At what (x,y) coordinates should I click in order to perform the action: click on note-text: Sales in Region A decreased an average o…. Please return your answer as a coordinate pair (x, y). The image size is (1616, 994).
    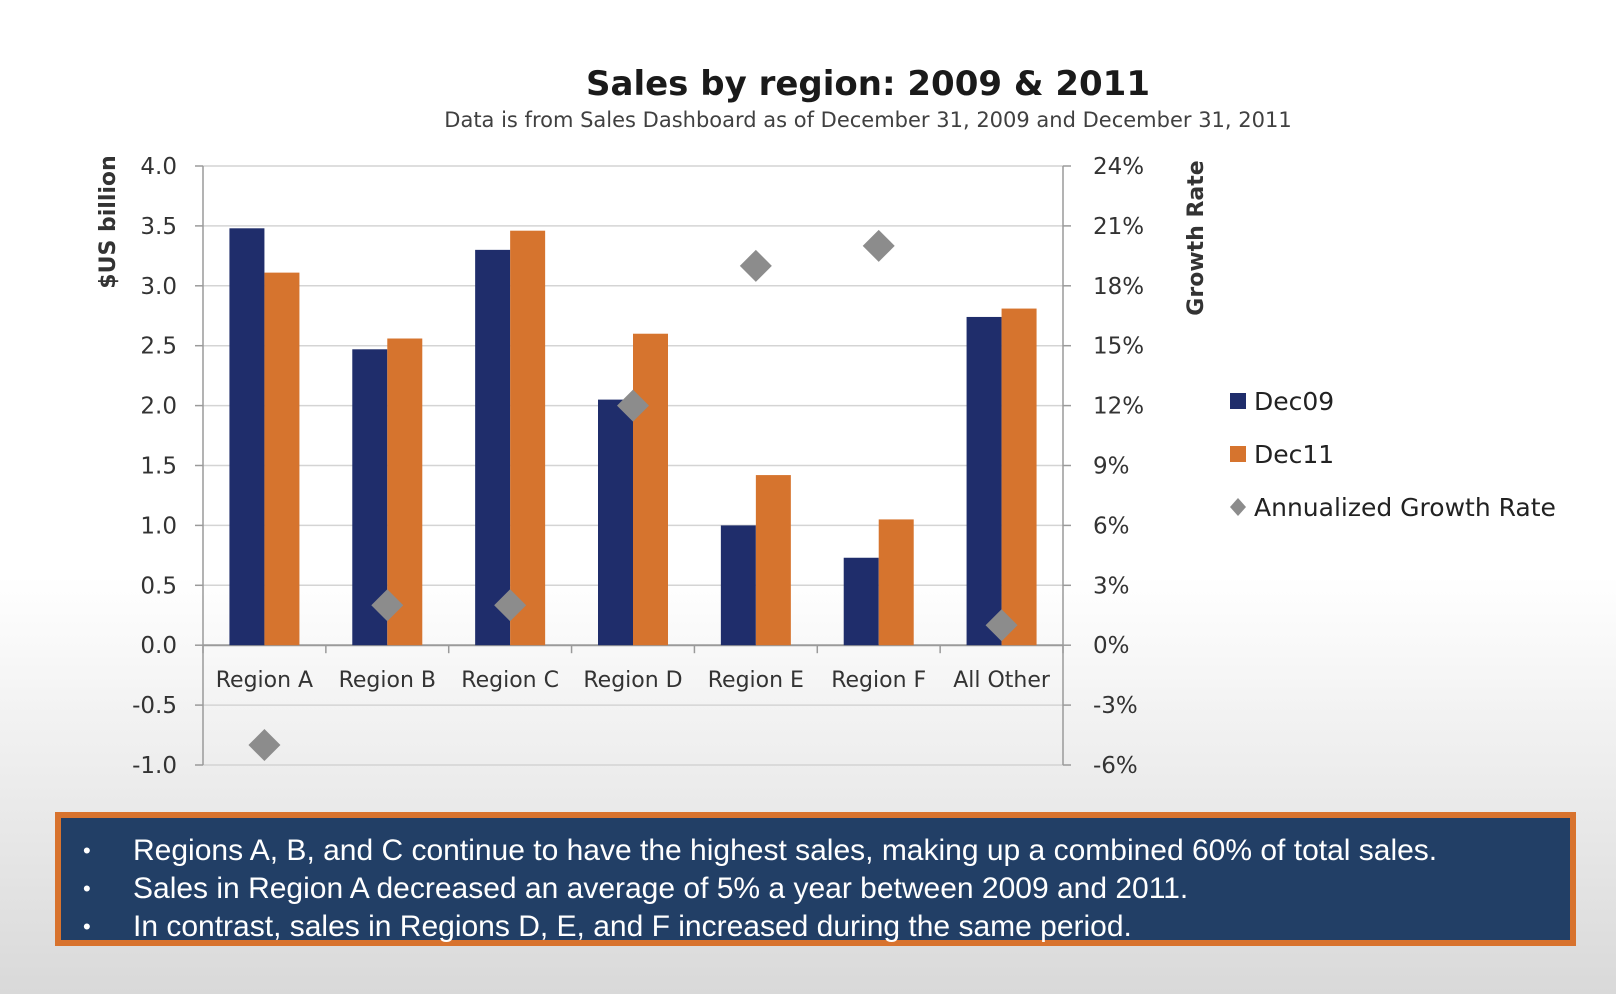
    Looking at the image, I should click on (661, 888).